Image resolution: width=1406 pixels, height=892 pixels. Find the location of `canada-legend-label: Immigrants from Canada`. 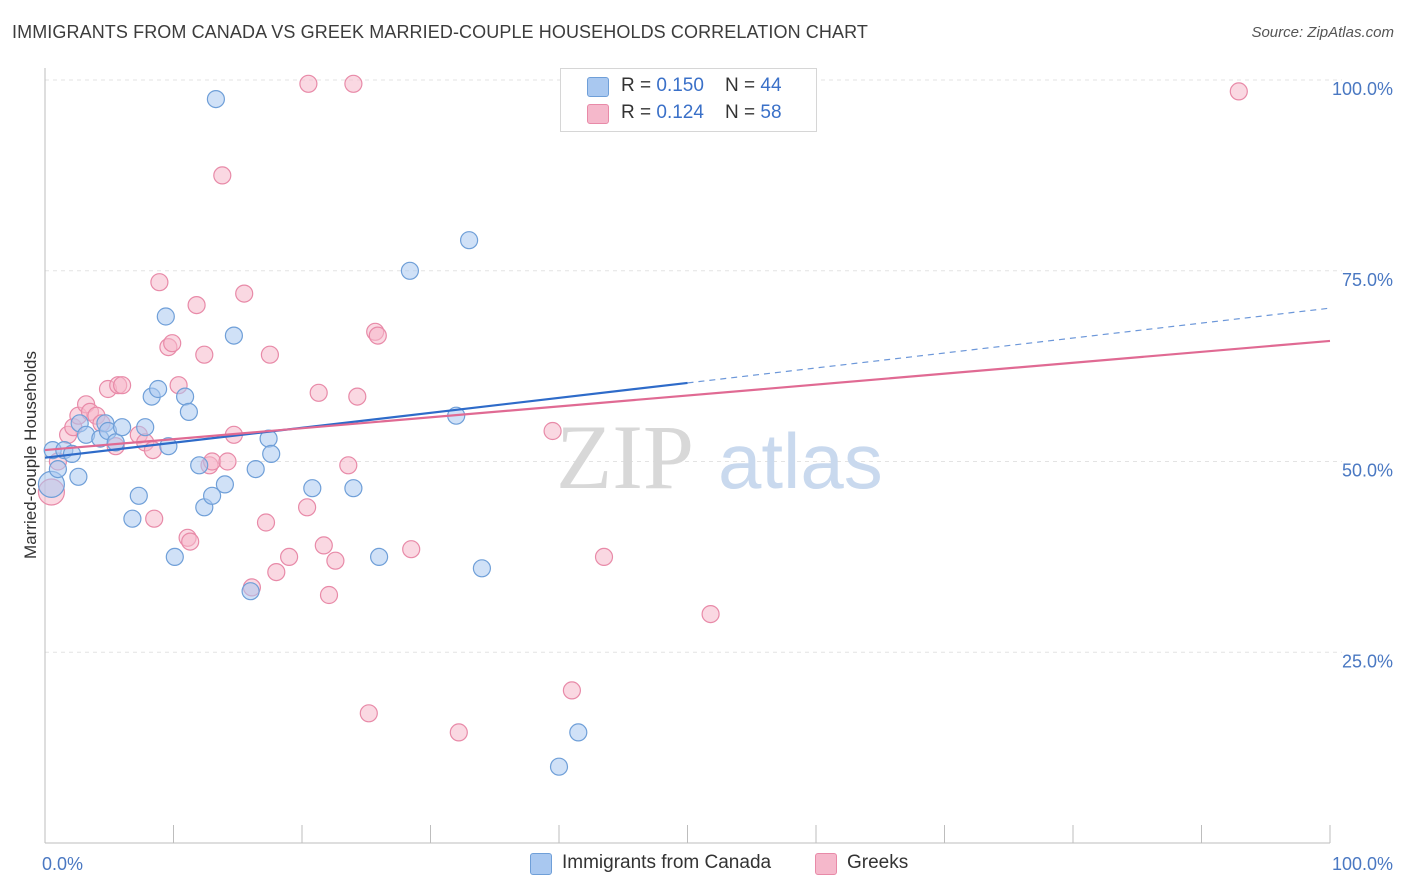

canada-legend-label: Immigrants from Canada is located at coordinates (667, 862).